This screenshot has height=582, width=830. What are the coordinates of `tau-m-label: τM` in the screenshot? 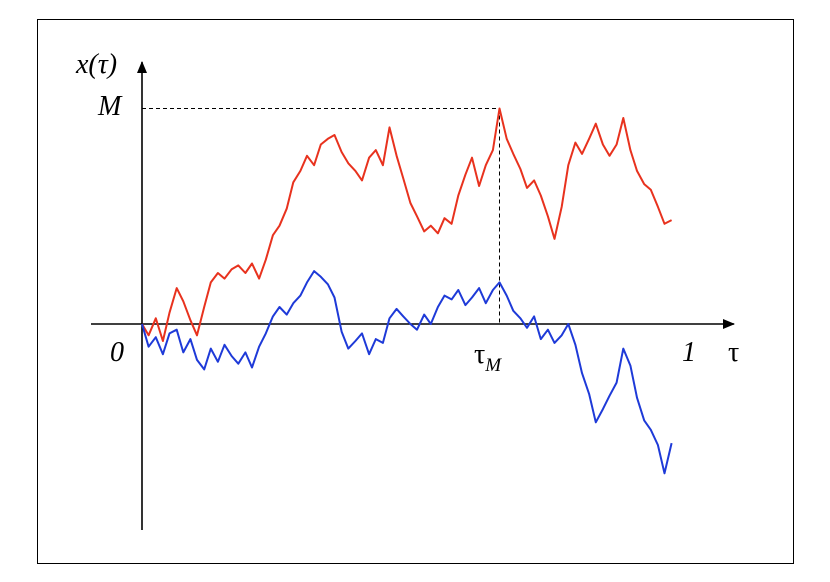 It's located at (488, 357).